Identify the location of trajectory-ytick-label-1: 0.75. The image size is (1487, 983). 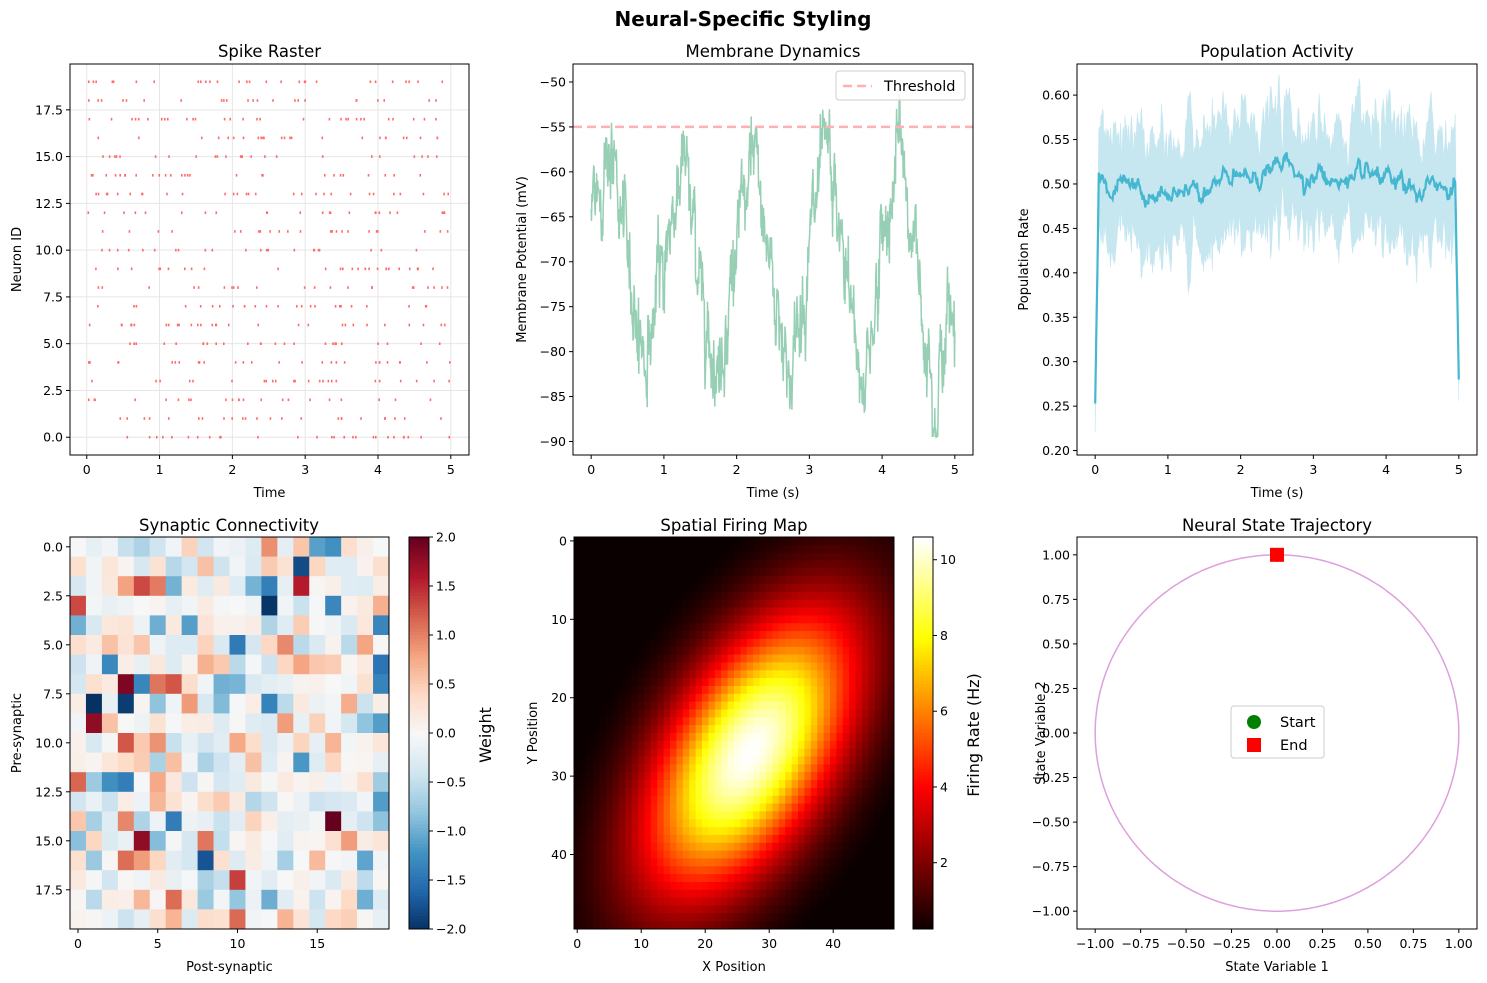
(1056, 599).